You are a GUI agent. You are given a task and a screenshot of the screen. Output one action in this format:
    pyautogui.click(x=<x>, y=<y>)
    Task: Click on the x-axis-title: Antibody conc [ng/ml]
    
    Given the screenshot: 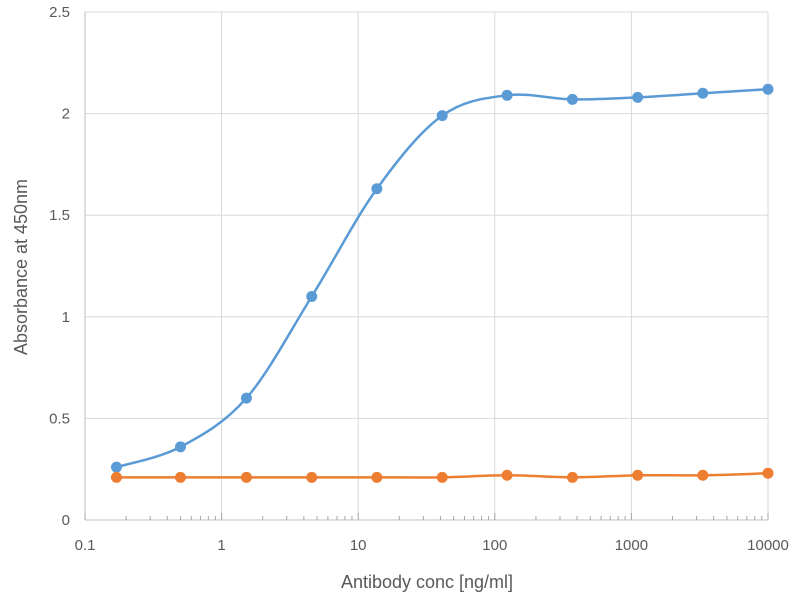 What is the action you would take?
    pyautogui.click(x=427, y=582)
    